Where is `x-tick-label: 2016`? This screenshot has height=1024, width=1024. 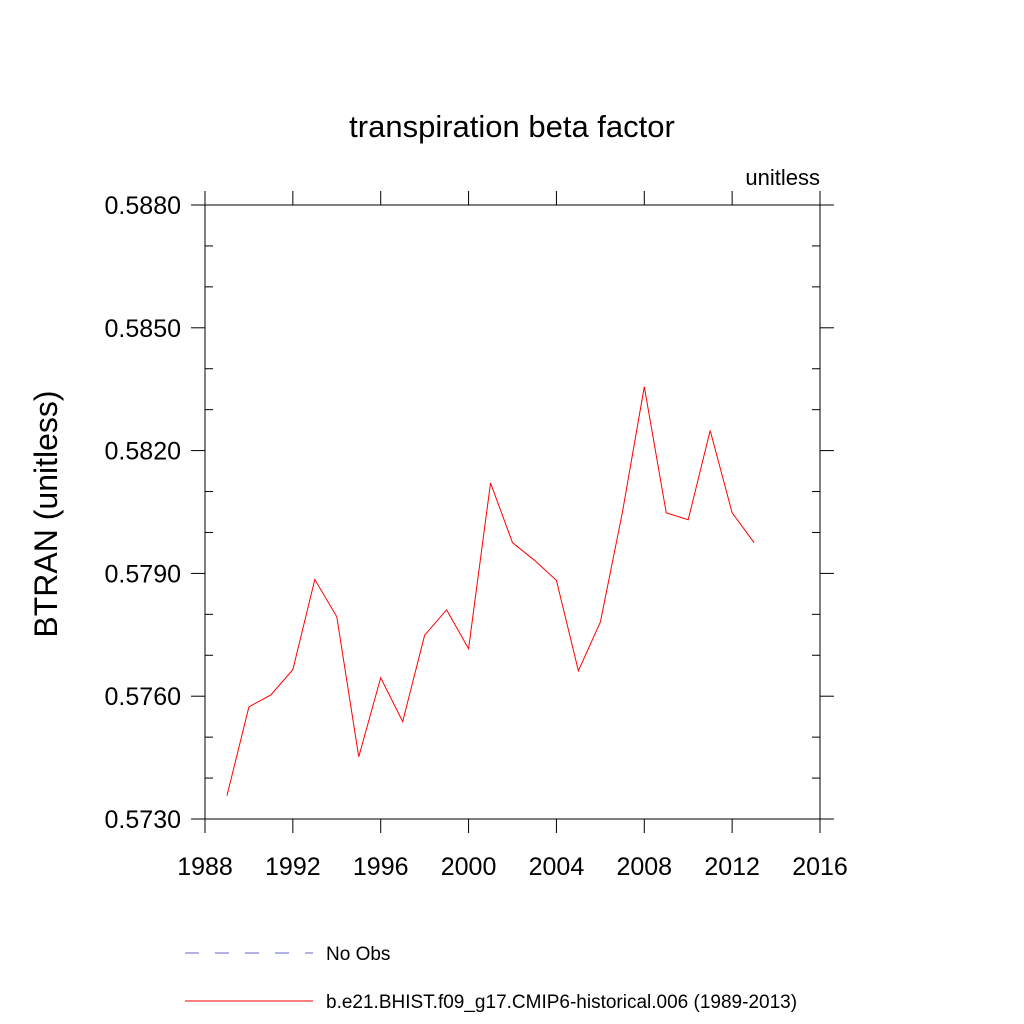 x-tick-label: 2016 is located at coordinates (820, 867).